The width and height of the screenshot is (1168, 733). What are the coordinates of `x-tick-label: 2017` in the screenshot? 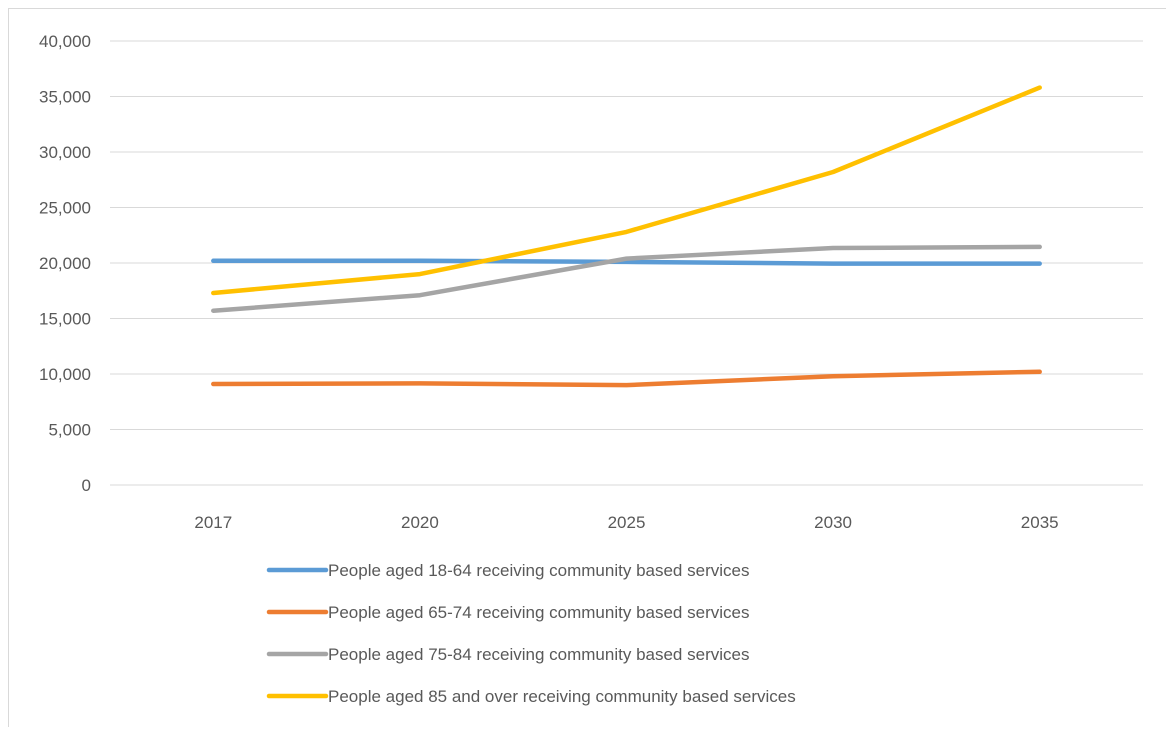 It's located at (213, 522).